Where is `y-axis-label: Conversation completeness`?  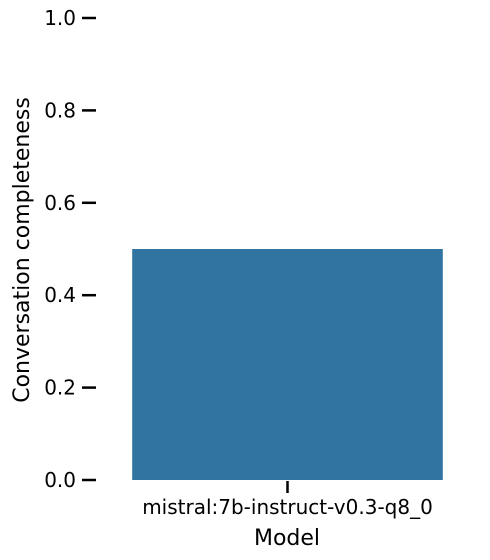 y-axis-label: Conversation completeness is located at coordinates (22, 250).